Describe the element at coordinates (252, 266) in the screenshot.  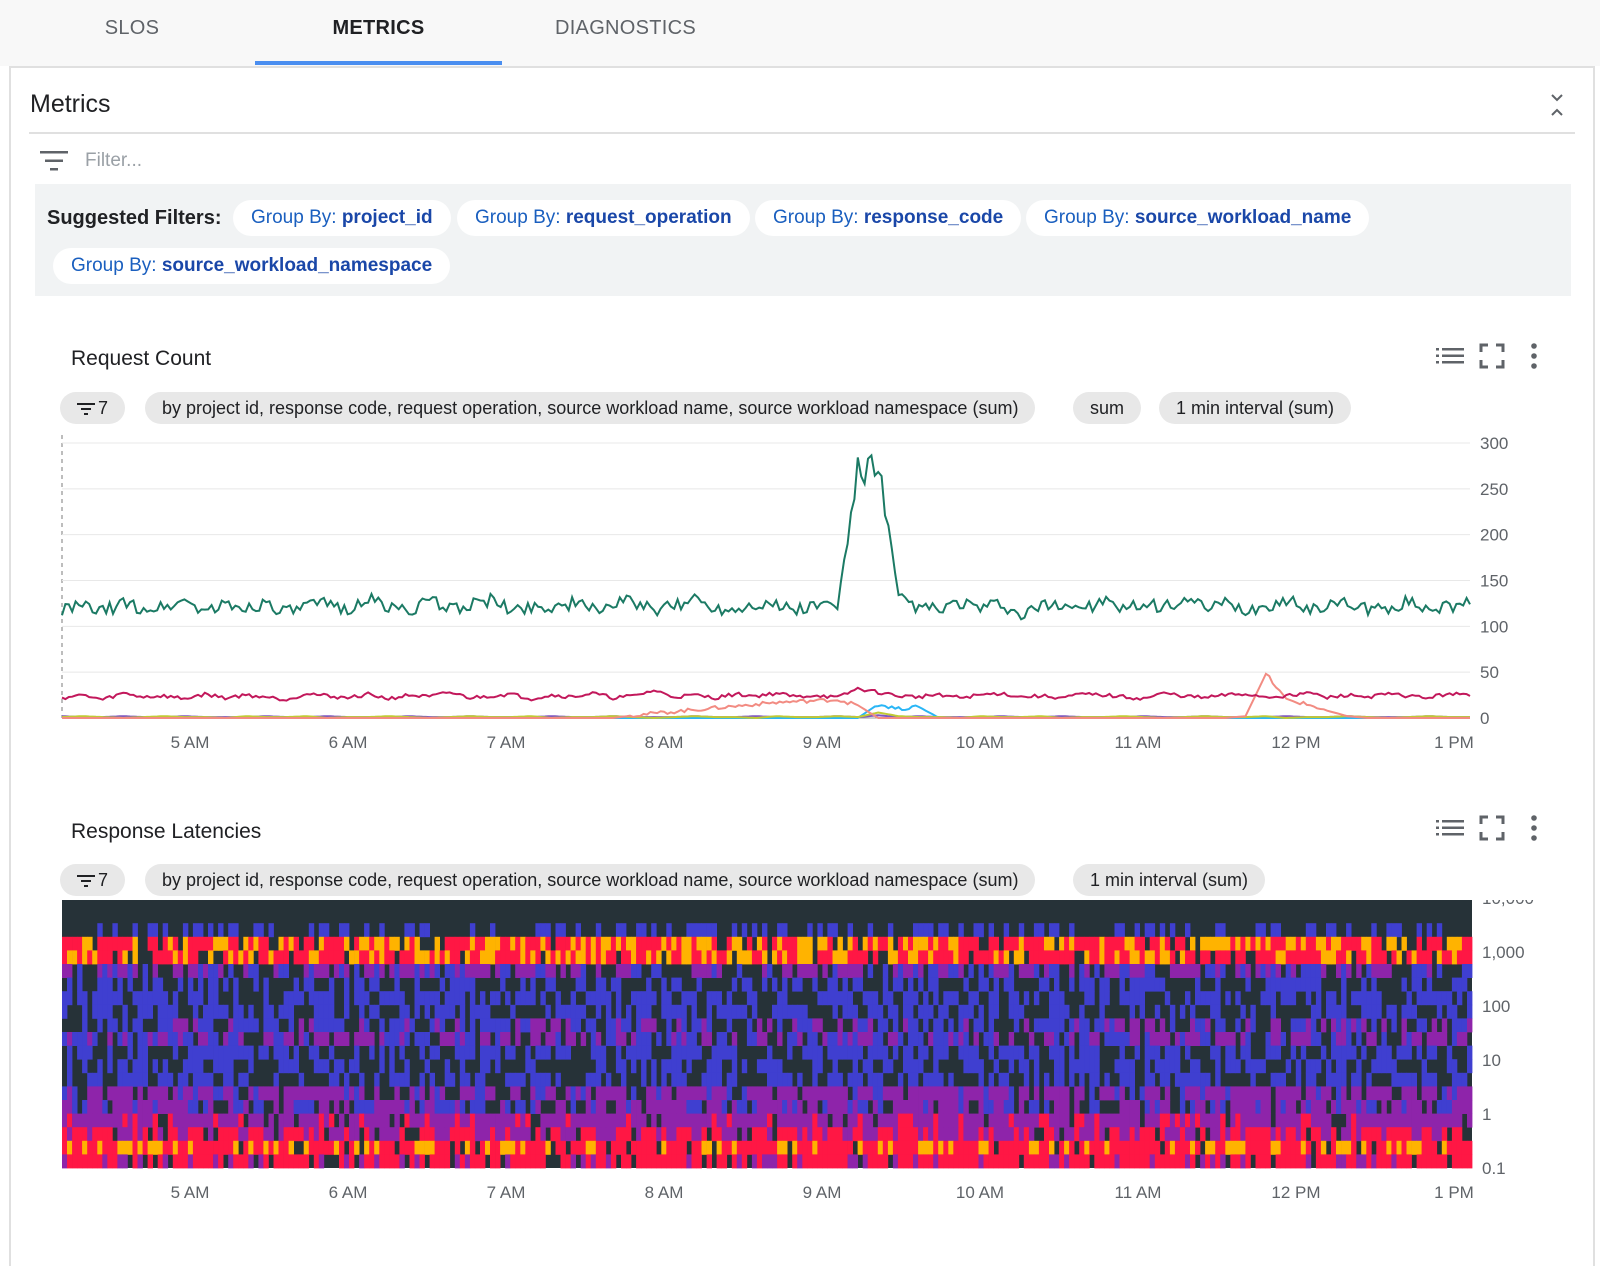
I see `chip-source-workload-namespace: Group By: source_workload_namespace` at that location.